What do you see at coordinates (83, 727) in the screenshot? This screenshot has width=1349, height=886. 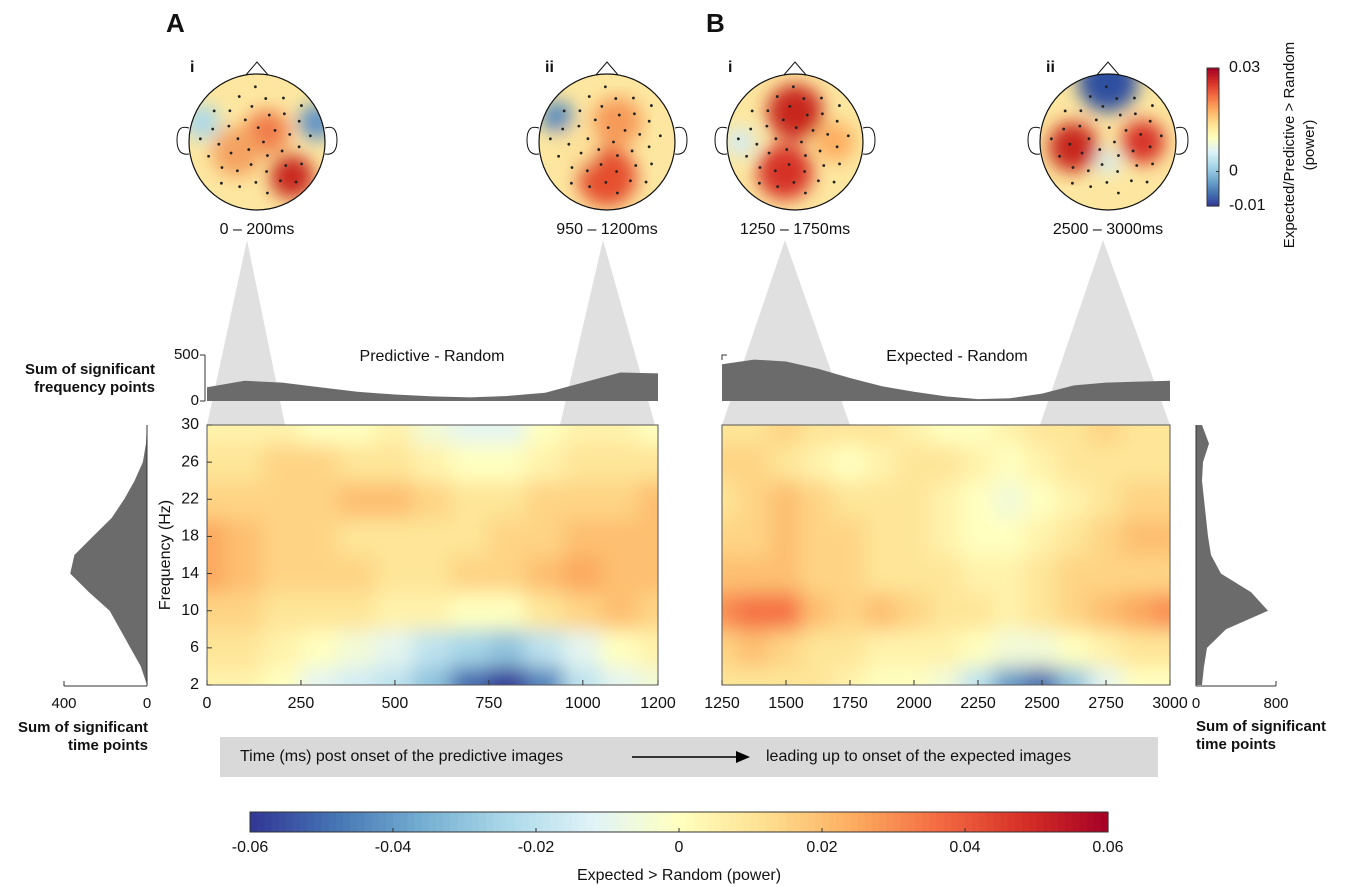 I see `axis-label: Sum of significant` at bounding box center [83, 727].